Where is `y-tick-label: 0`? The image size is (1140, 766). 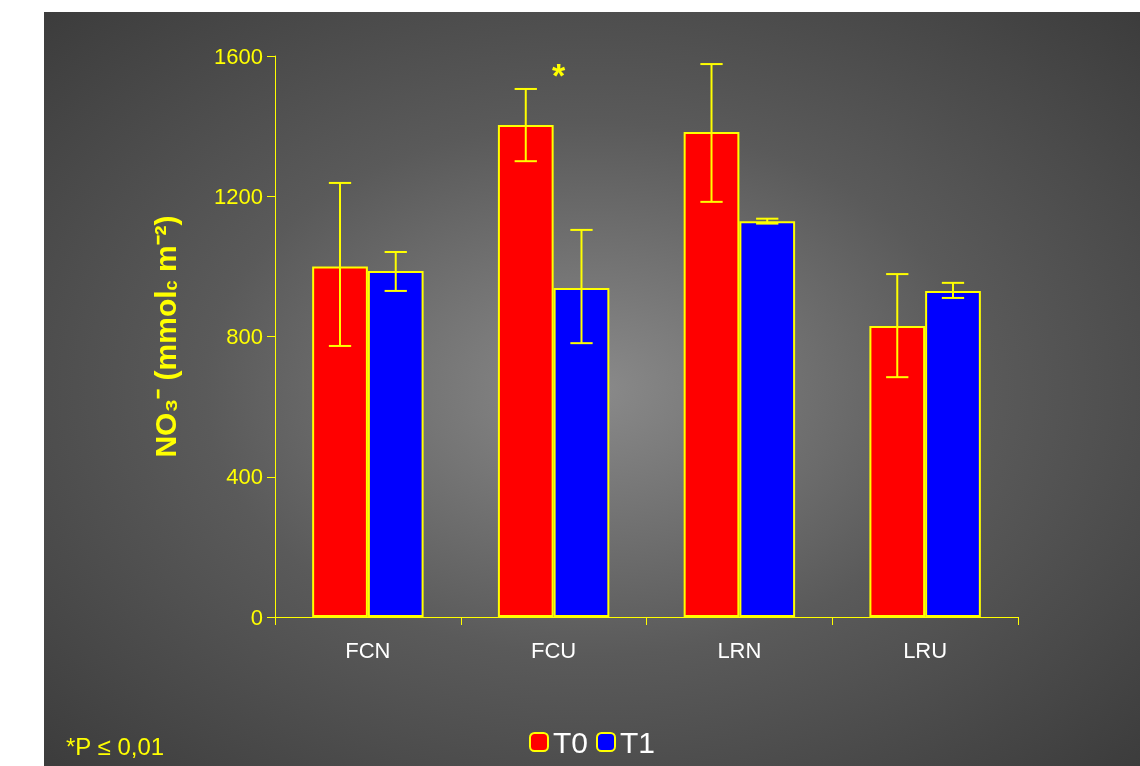
y-tick-label: 0 is located at coordinates (256, 617).